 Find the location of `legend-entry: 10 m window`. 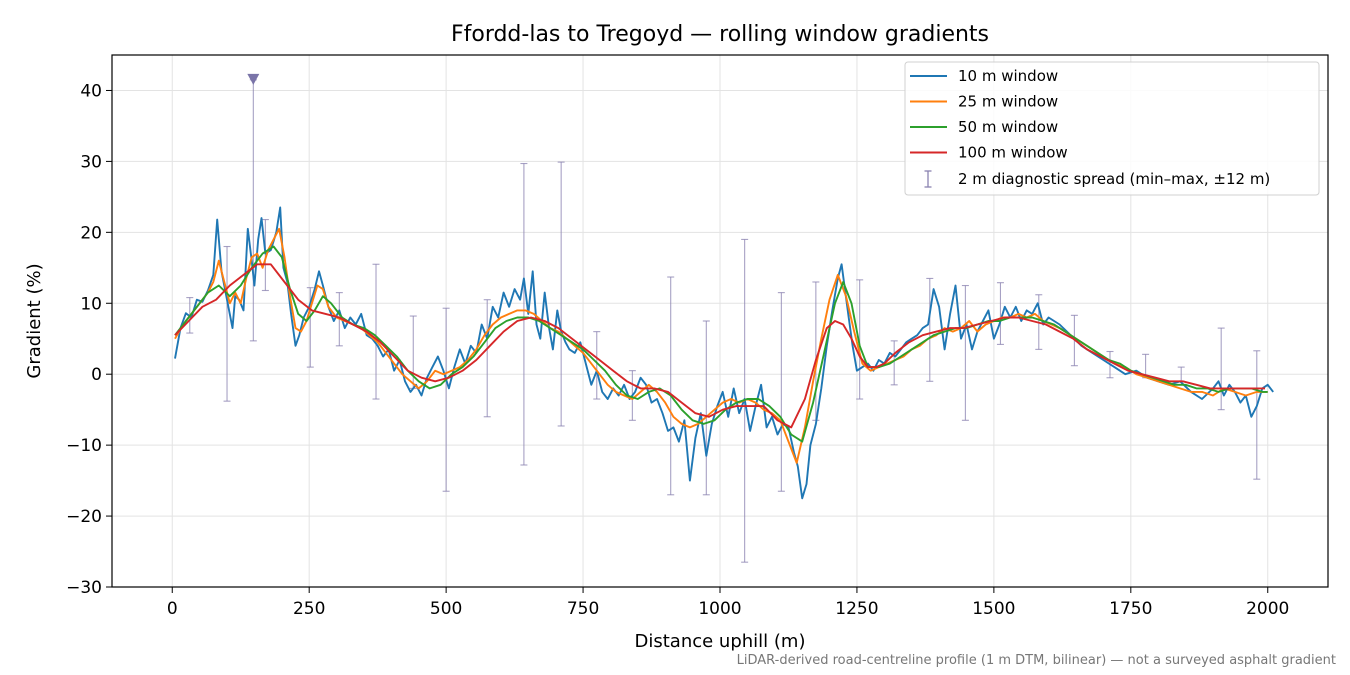

legend-entry: 10 m window is located at coordinates (984, 76).